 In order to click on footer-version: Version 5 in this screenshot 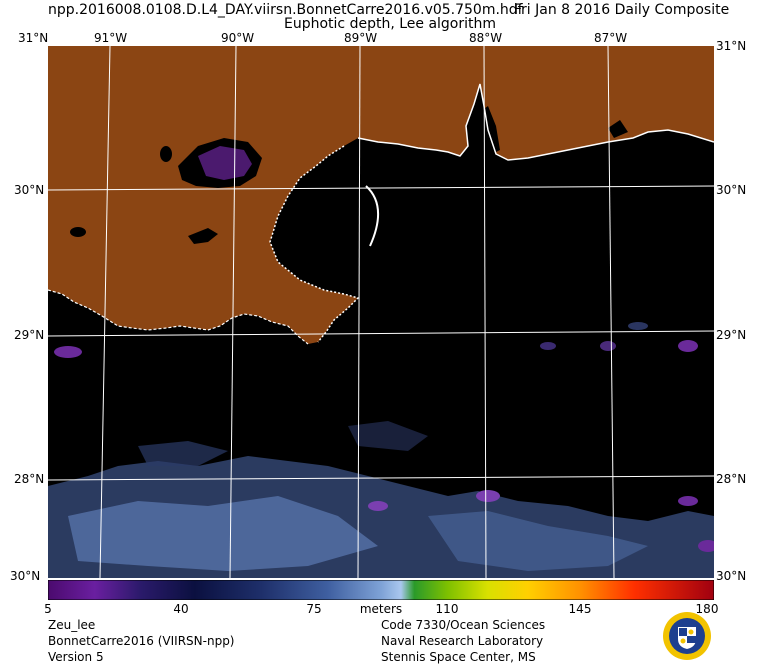, I will do `click(76, 657)`.